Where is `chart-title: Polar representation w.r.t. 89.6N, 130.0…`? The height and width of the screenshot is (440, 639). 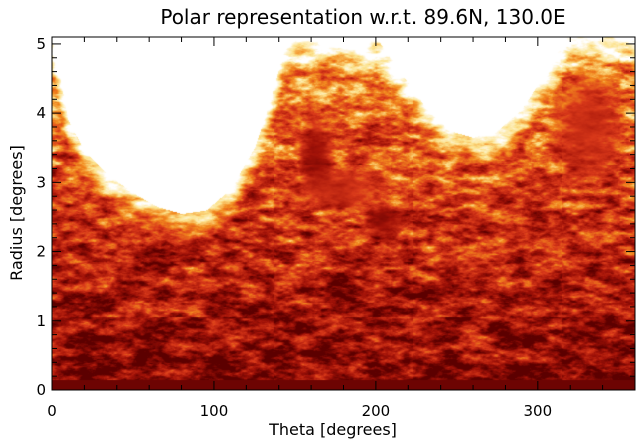 chart-title: Polar representation w.r.t. 89.6N, 130.0… is located at coordinates (362, 17).